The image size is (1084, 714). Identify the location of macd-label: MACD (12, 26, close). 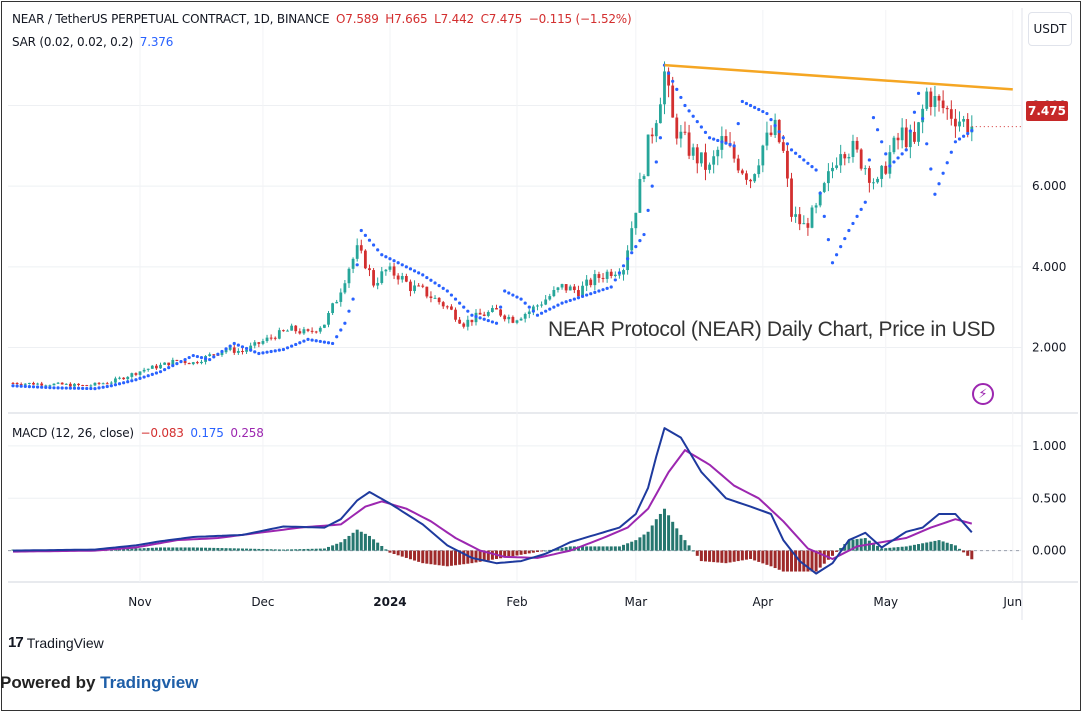
(73, 433).